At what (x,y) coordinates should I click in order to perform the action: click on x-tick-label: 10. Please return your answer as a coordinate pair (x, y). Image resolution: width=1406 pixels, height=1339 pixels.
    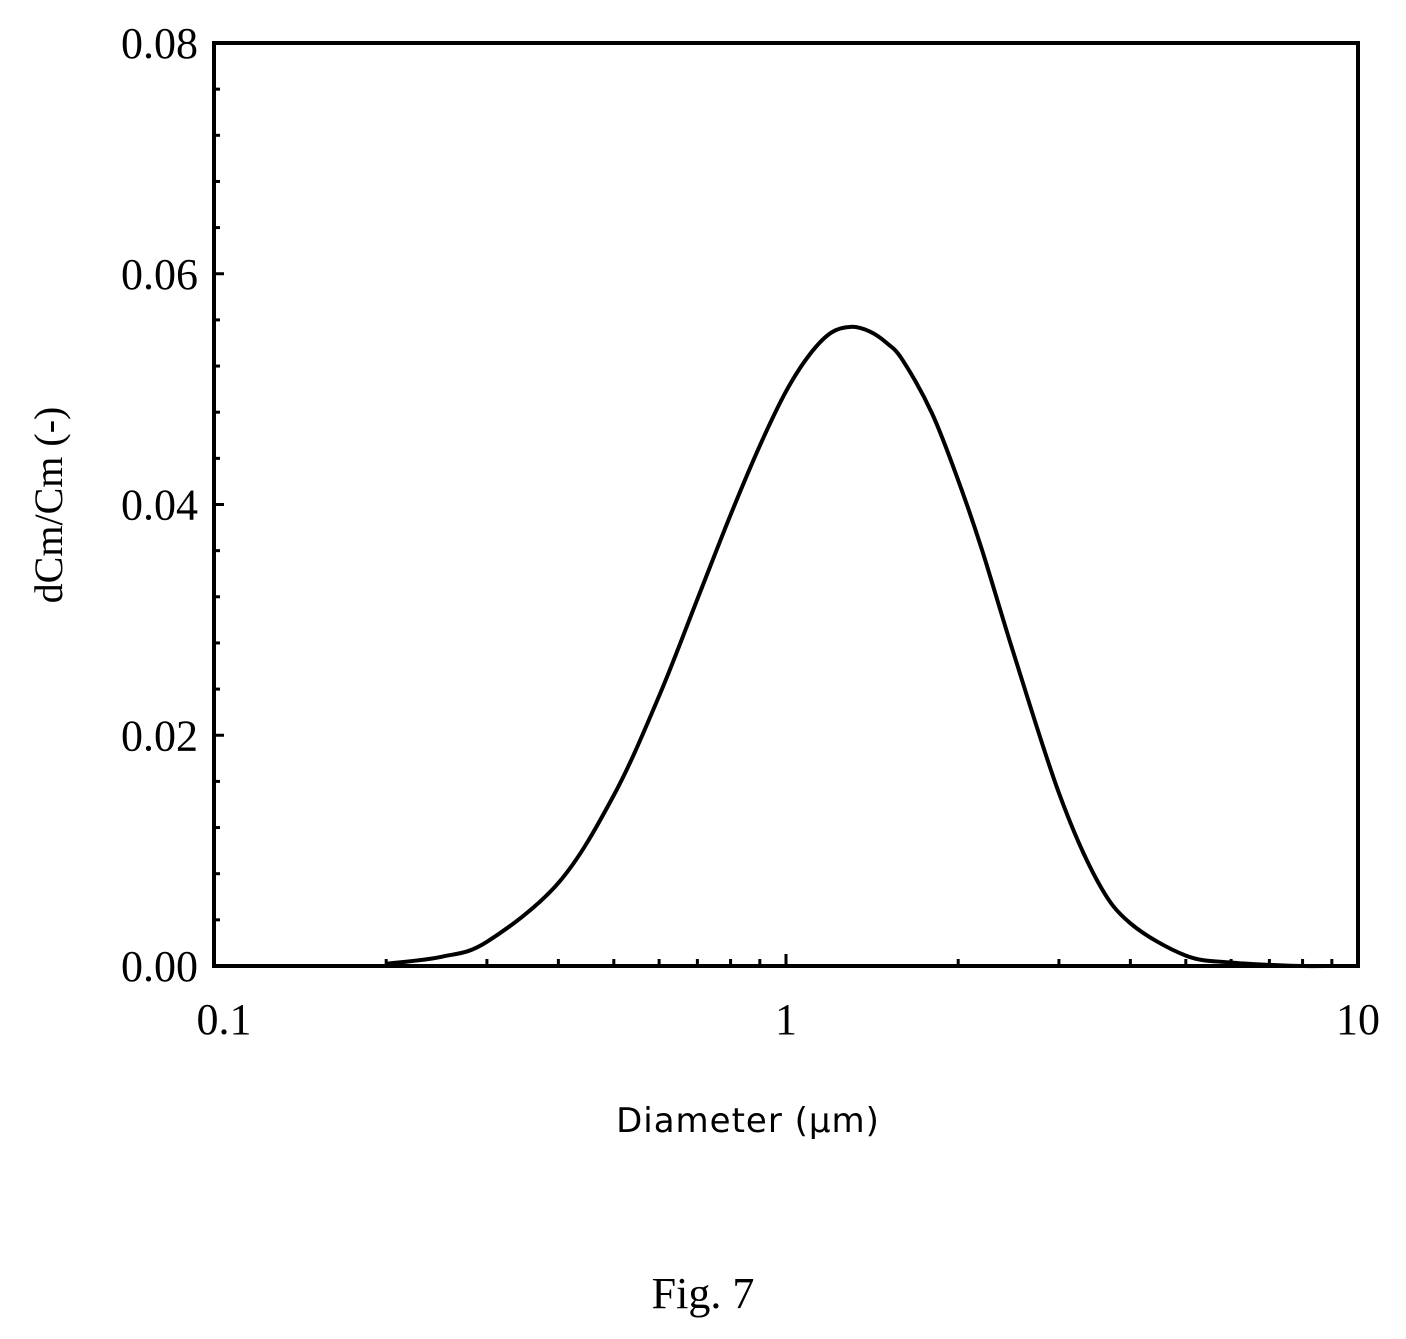
    Looking at the image, I should click on (1358, 1019).